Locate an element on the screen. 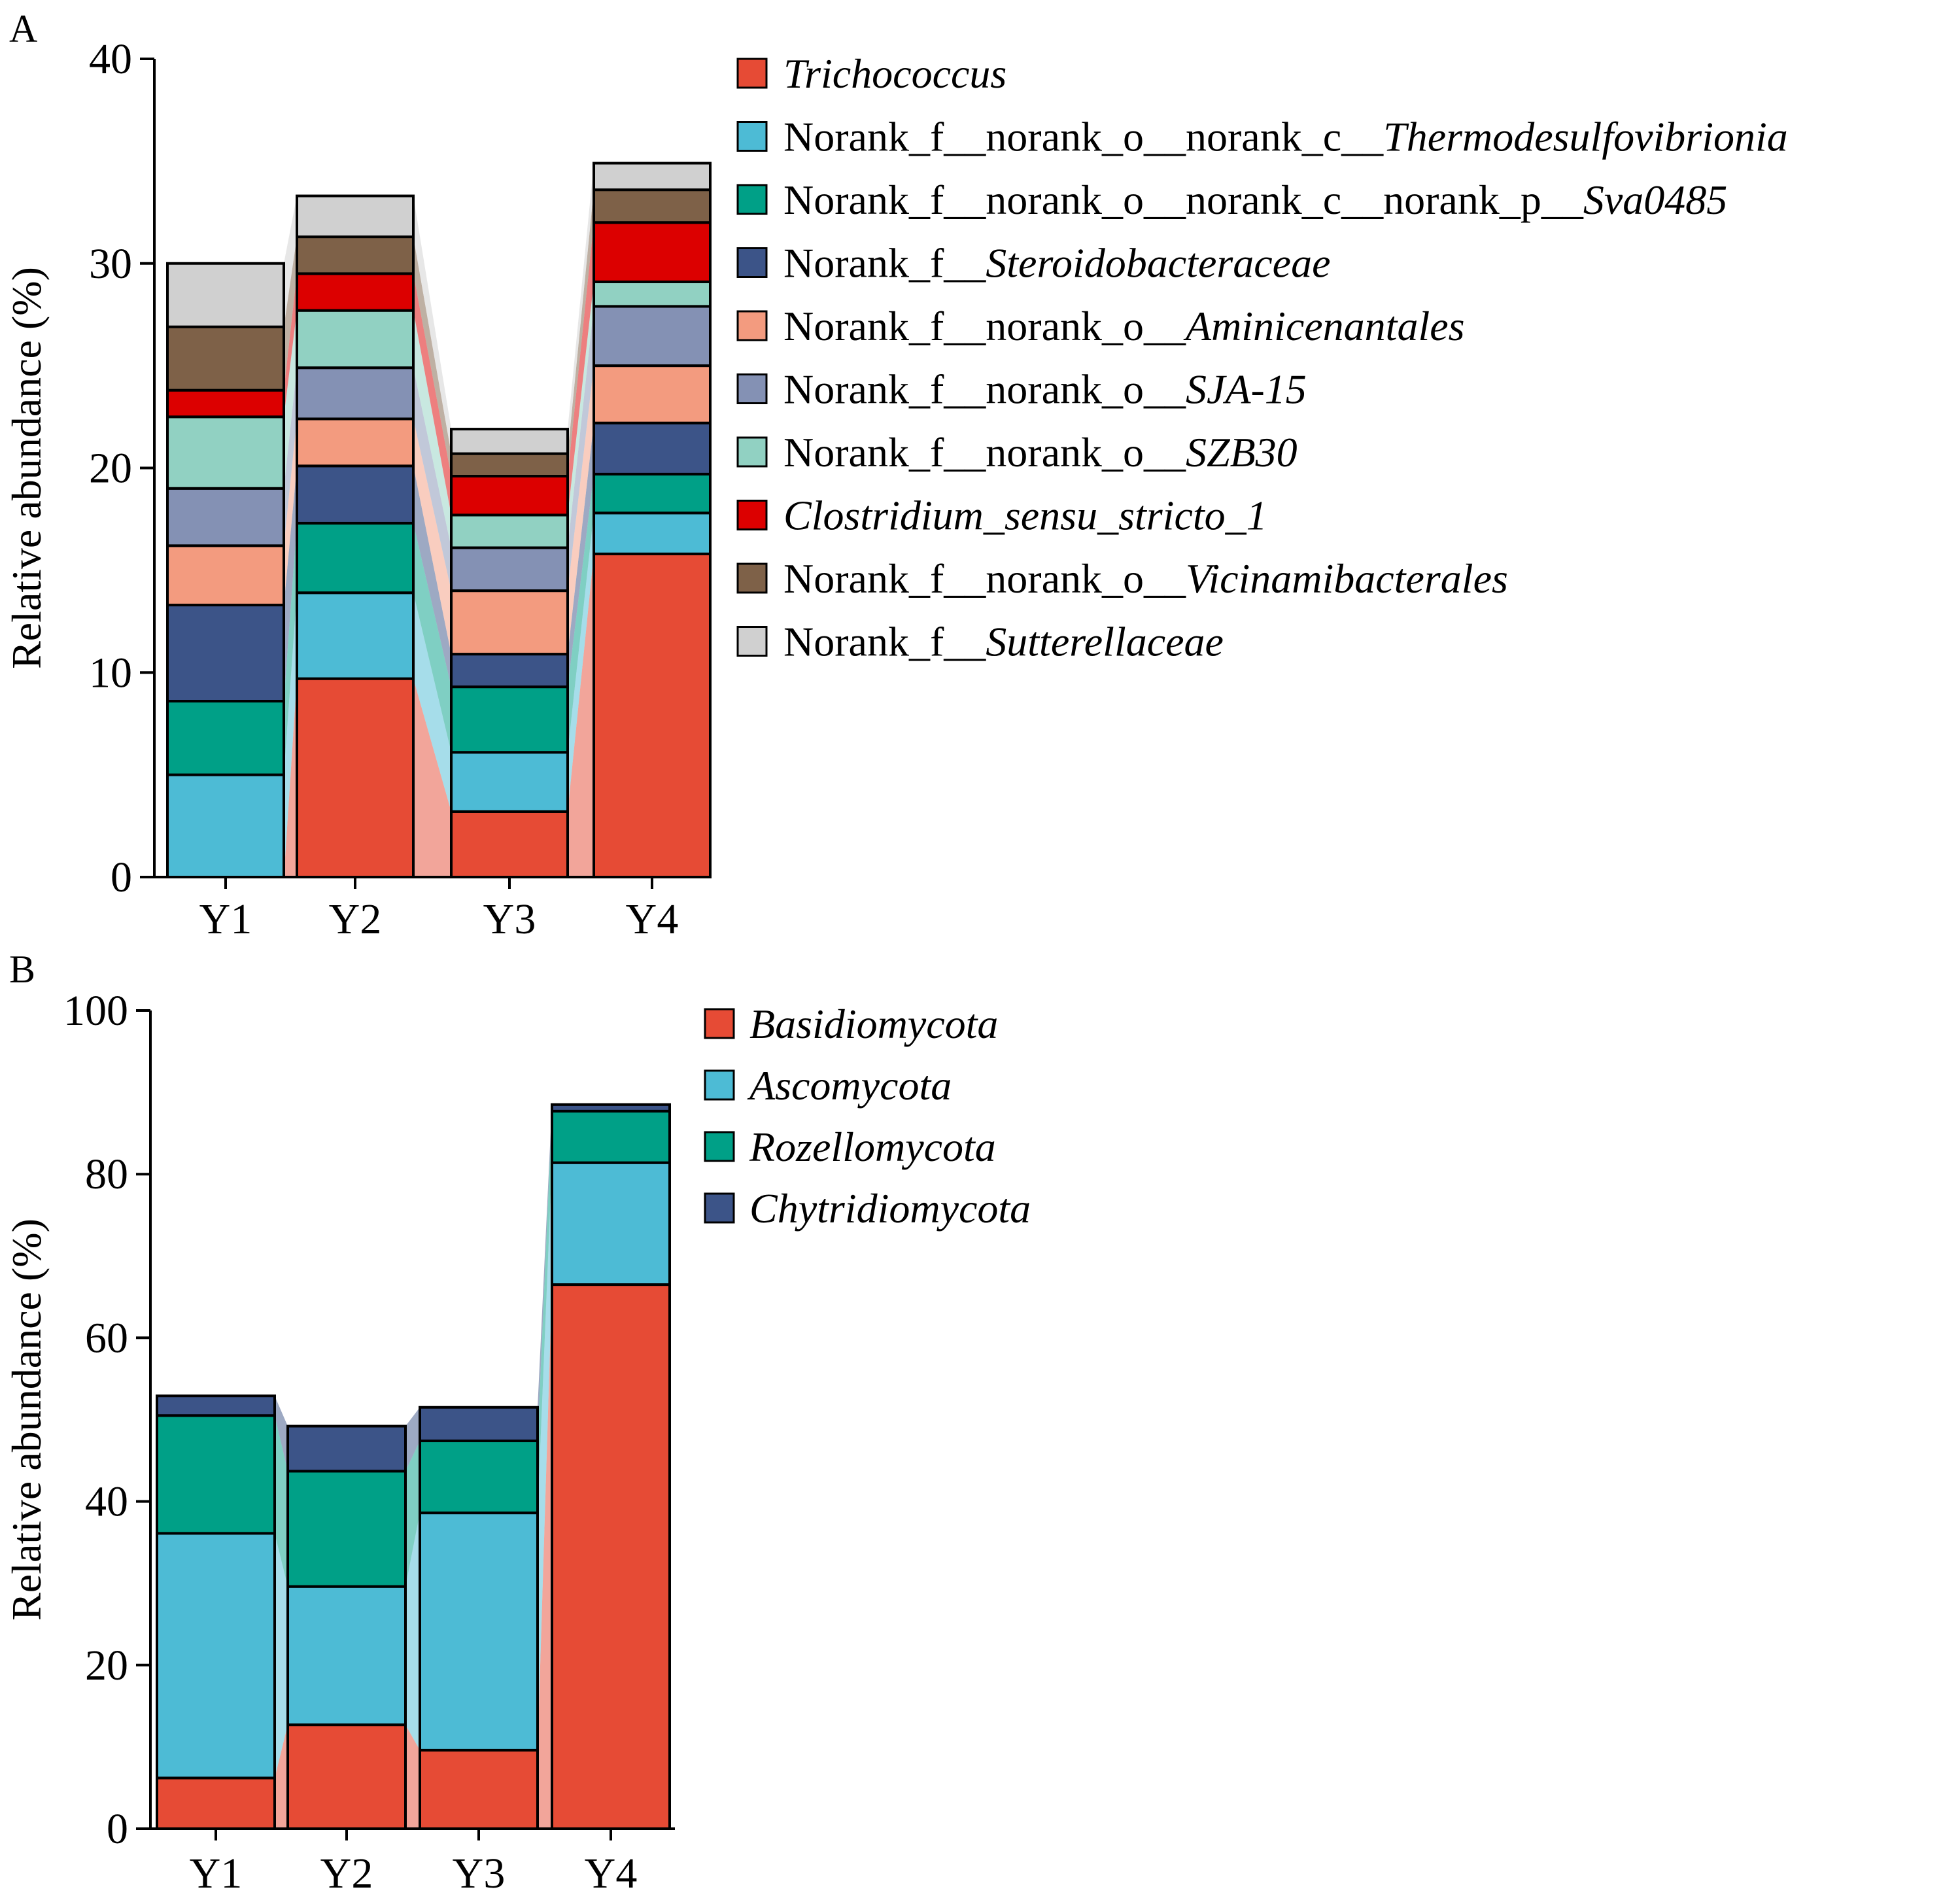 This screenshot has height=1900, width=1960. panel-letter: A is located at coordinates (23, 29).